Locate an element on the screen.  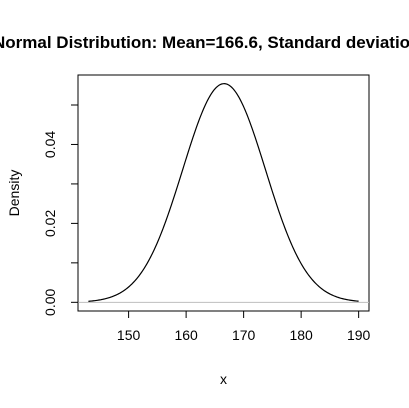
y-tick-label: 0.02 is located at coordinates (50, 223).